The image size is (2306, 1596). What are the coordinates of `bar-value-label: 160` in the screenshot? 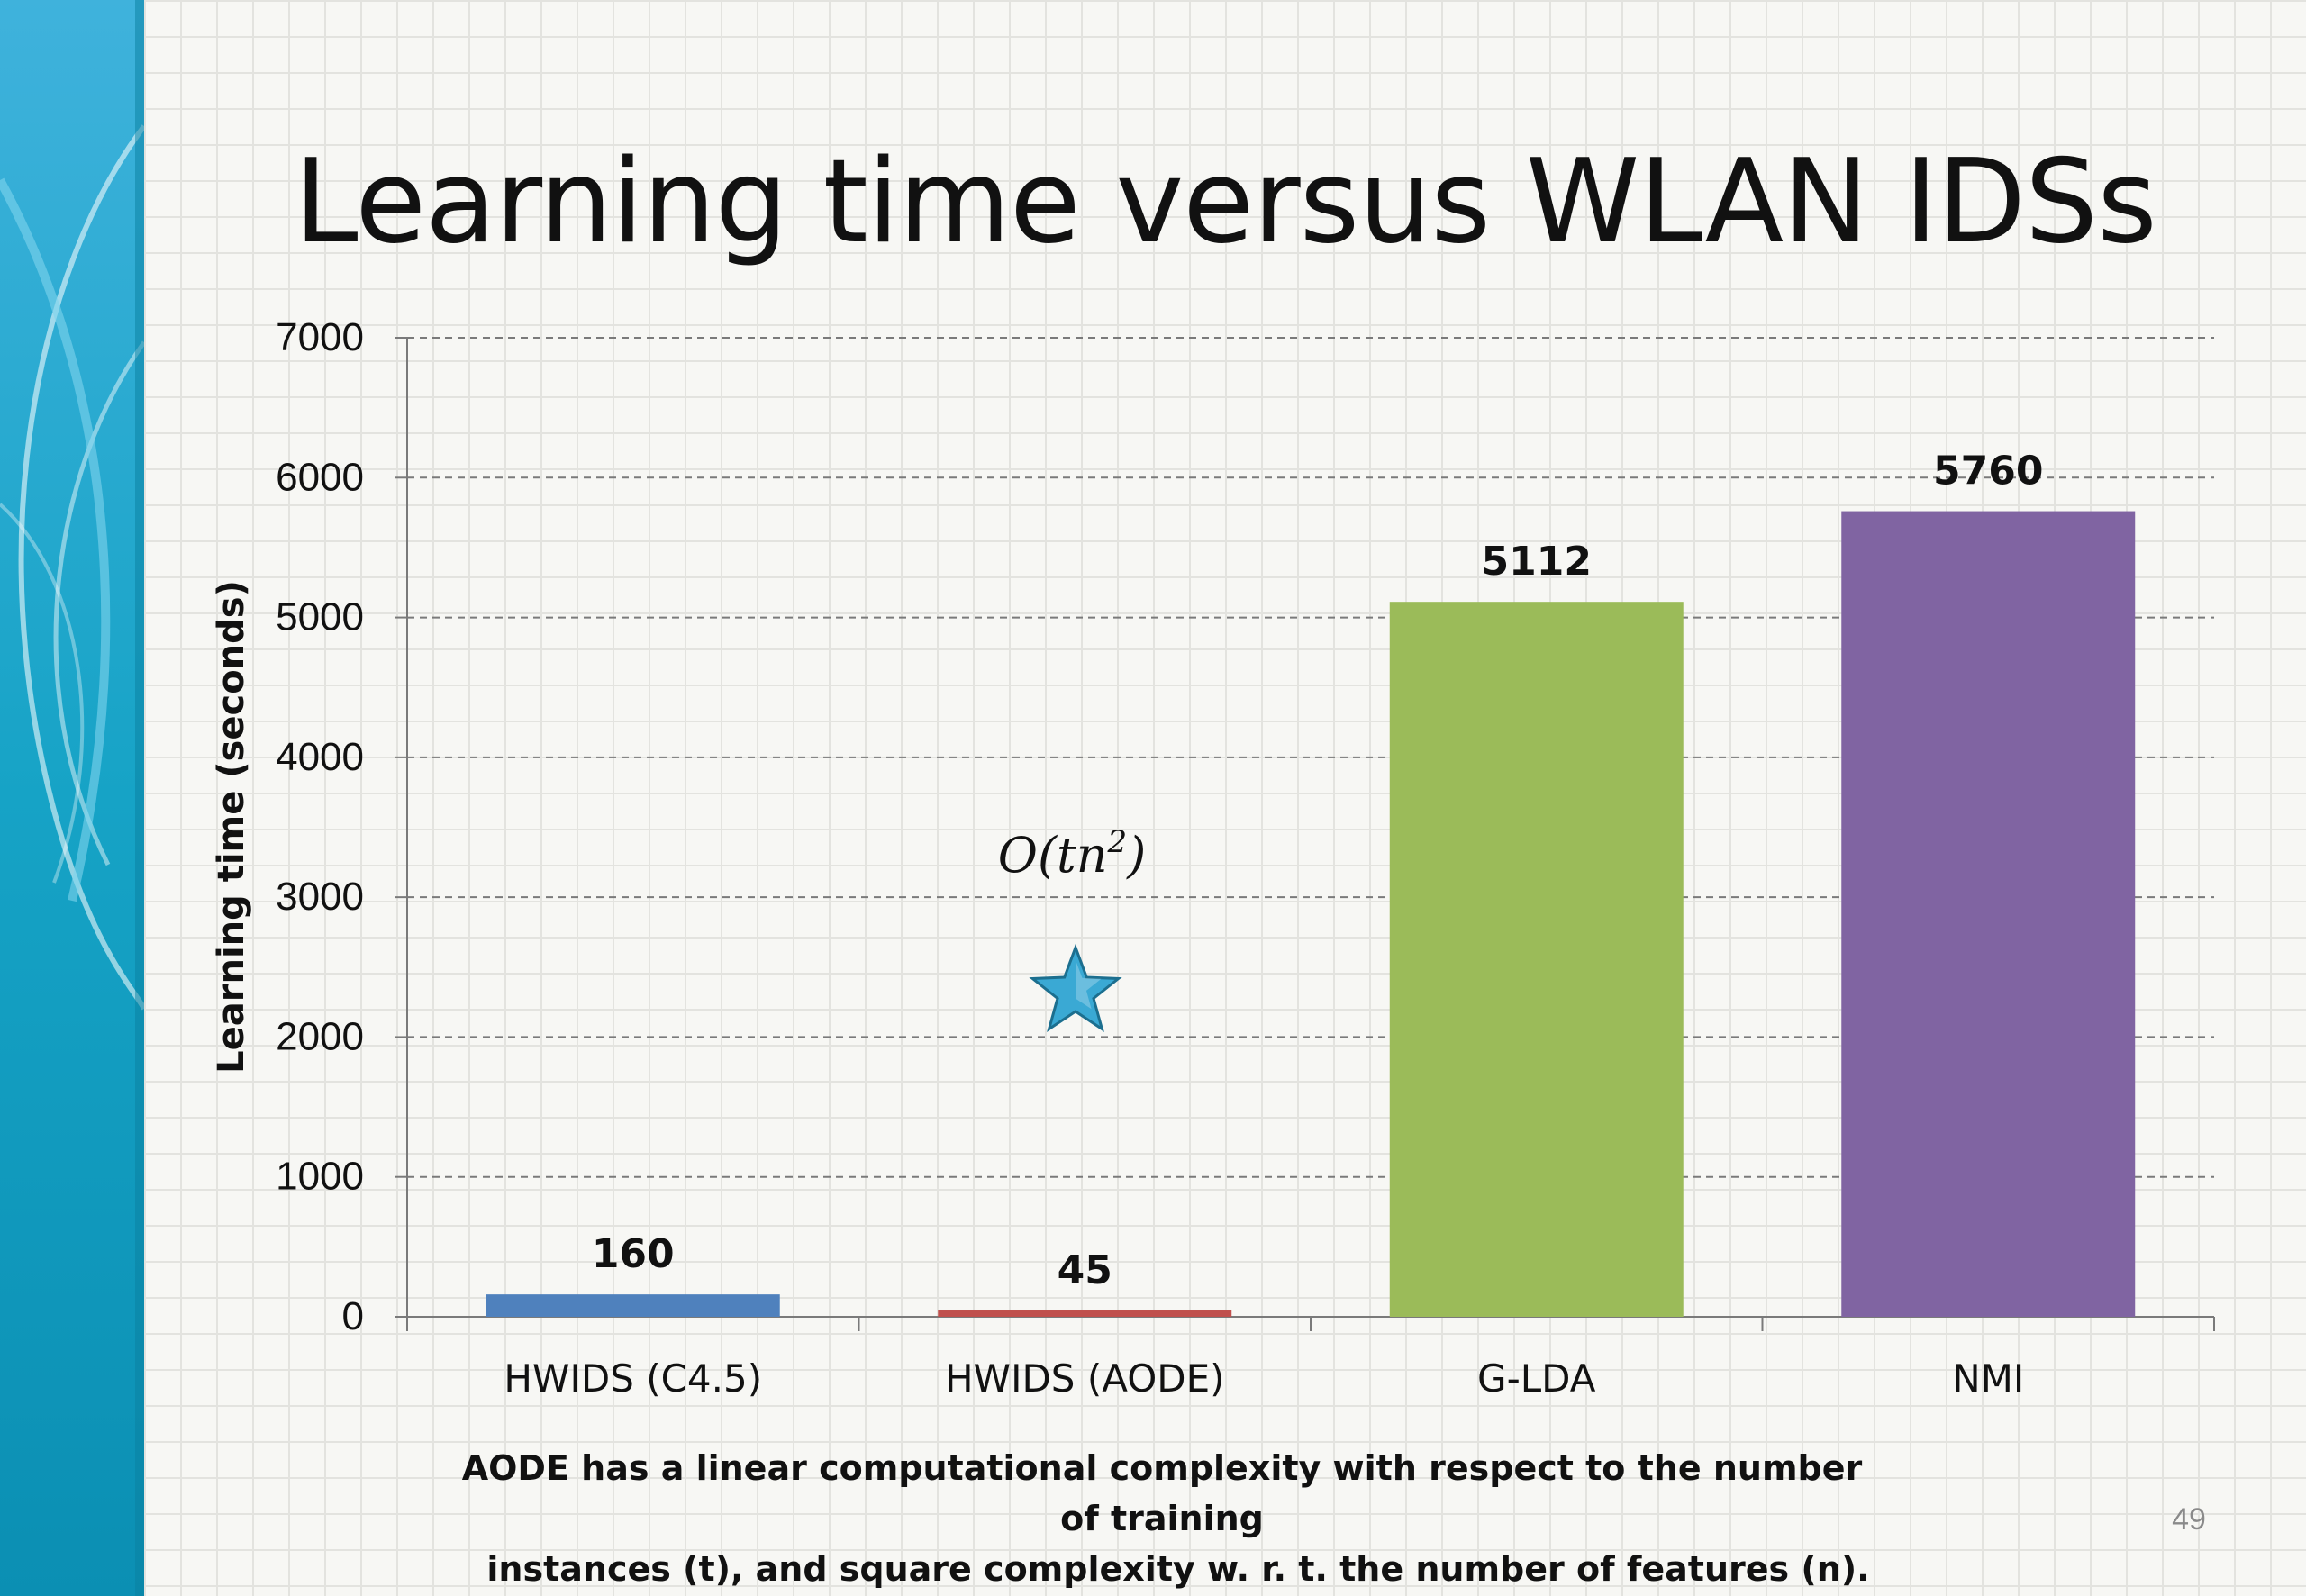 It's located at (633, 1254).